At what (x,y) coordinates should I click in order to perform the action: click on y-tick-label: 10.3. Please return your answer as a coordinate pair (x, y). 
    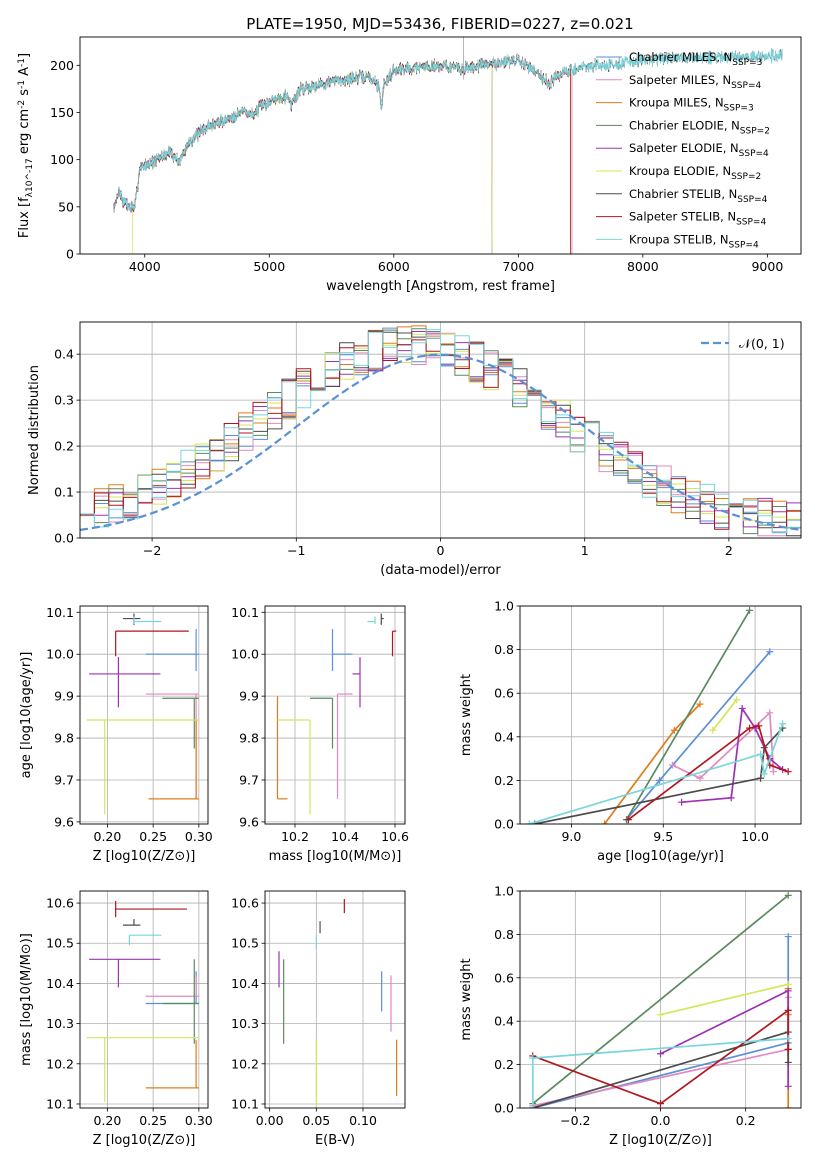
    Looking at the image, I should click on (60, 1023).